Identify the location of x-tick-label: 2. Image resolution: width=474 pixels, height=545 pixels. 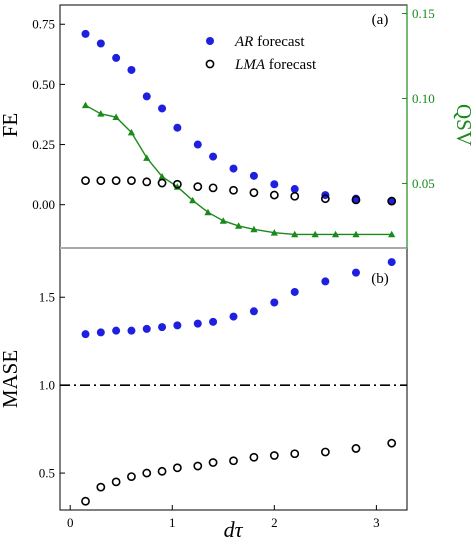
(274, 522).